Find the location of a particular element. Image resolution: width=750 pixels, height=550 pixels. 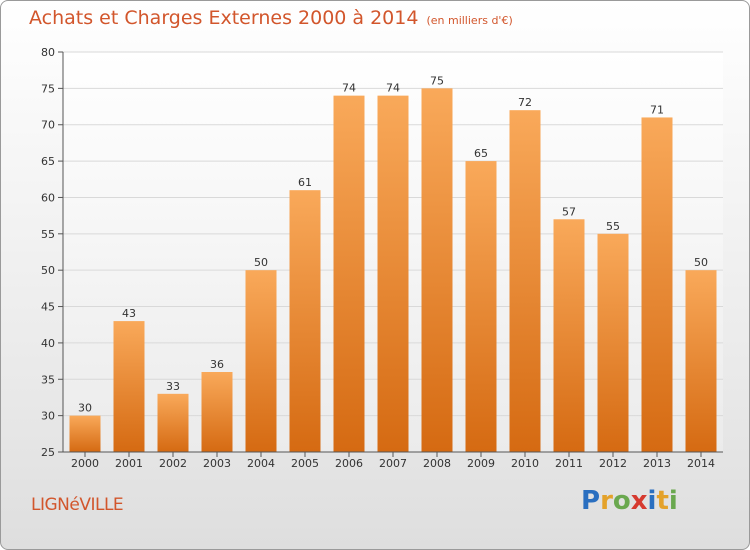

x-tick-label: 2006 is located at coordinates (349, 463).